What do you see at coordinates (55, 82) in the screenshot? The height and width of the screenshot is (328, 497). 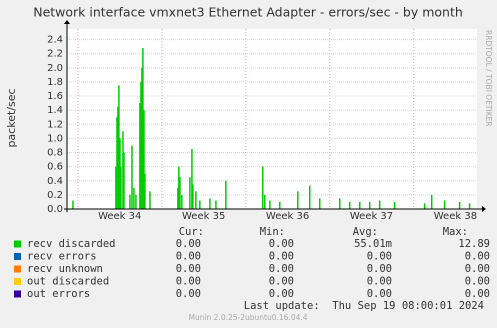 I see `y-tick-label: 1.8` at bounding box center [55, 82].